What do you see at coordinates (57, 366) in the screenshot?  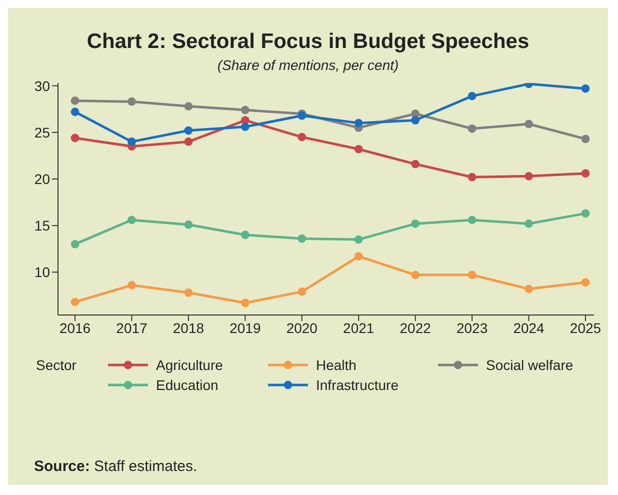 I see `legend-title: Sector` at bounding box center [57, 366].